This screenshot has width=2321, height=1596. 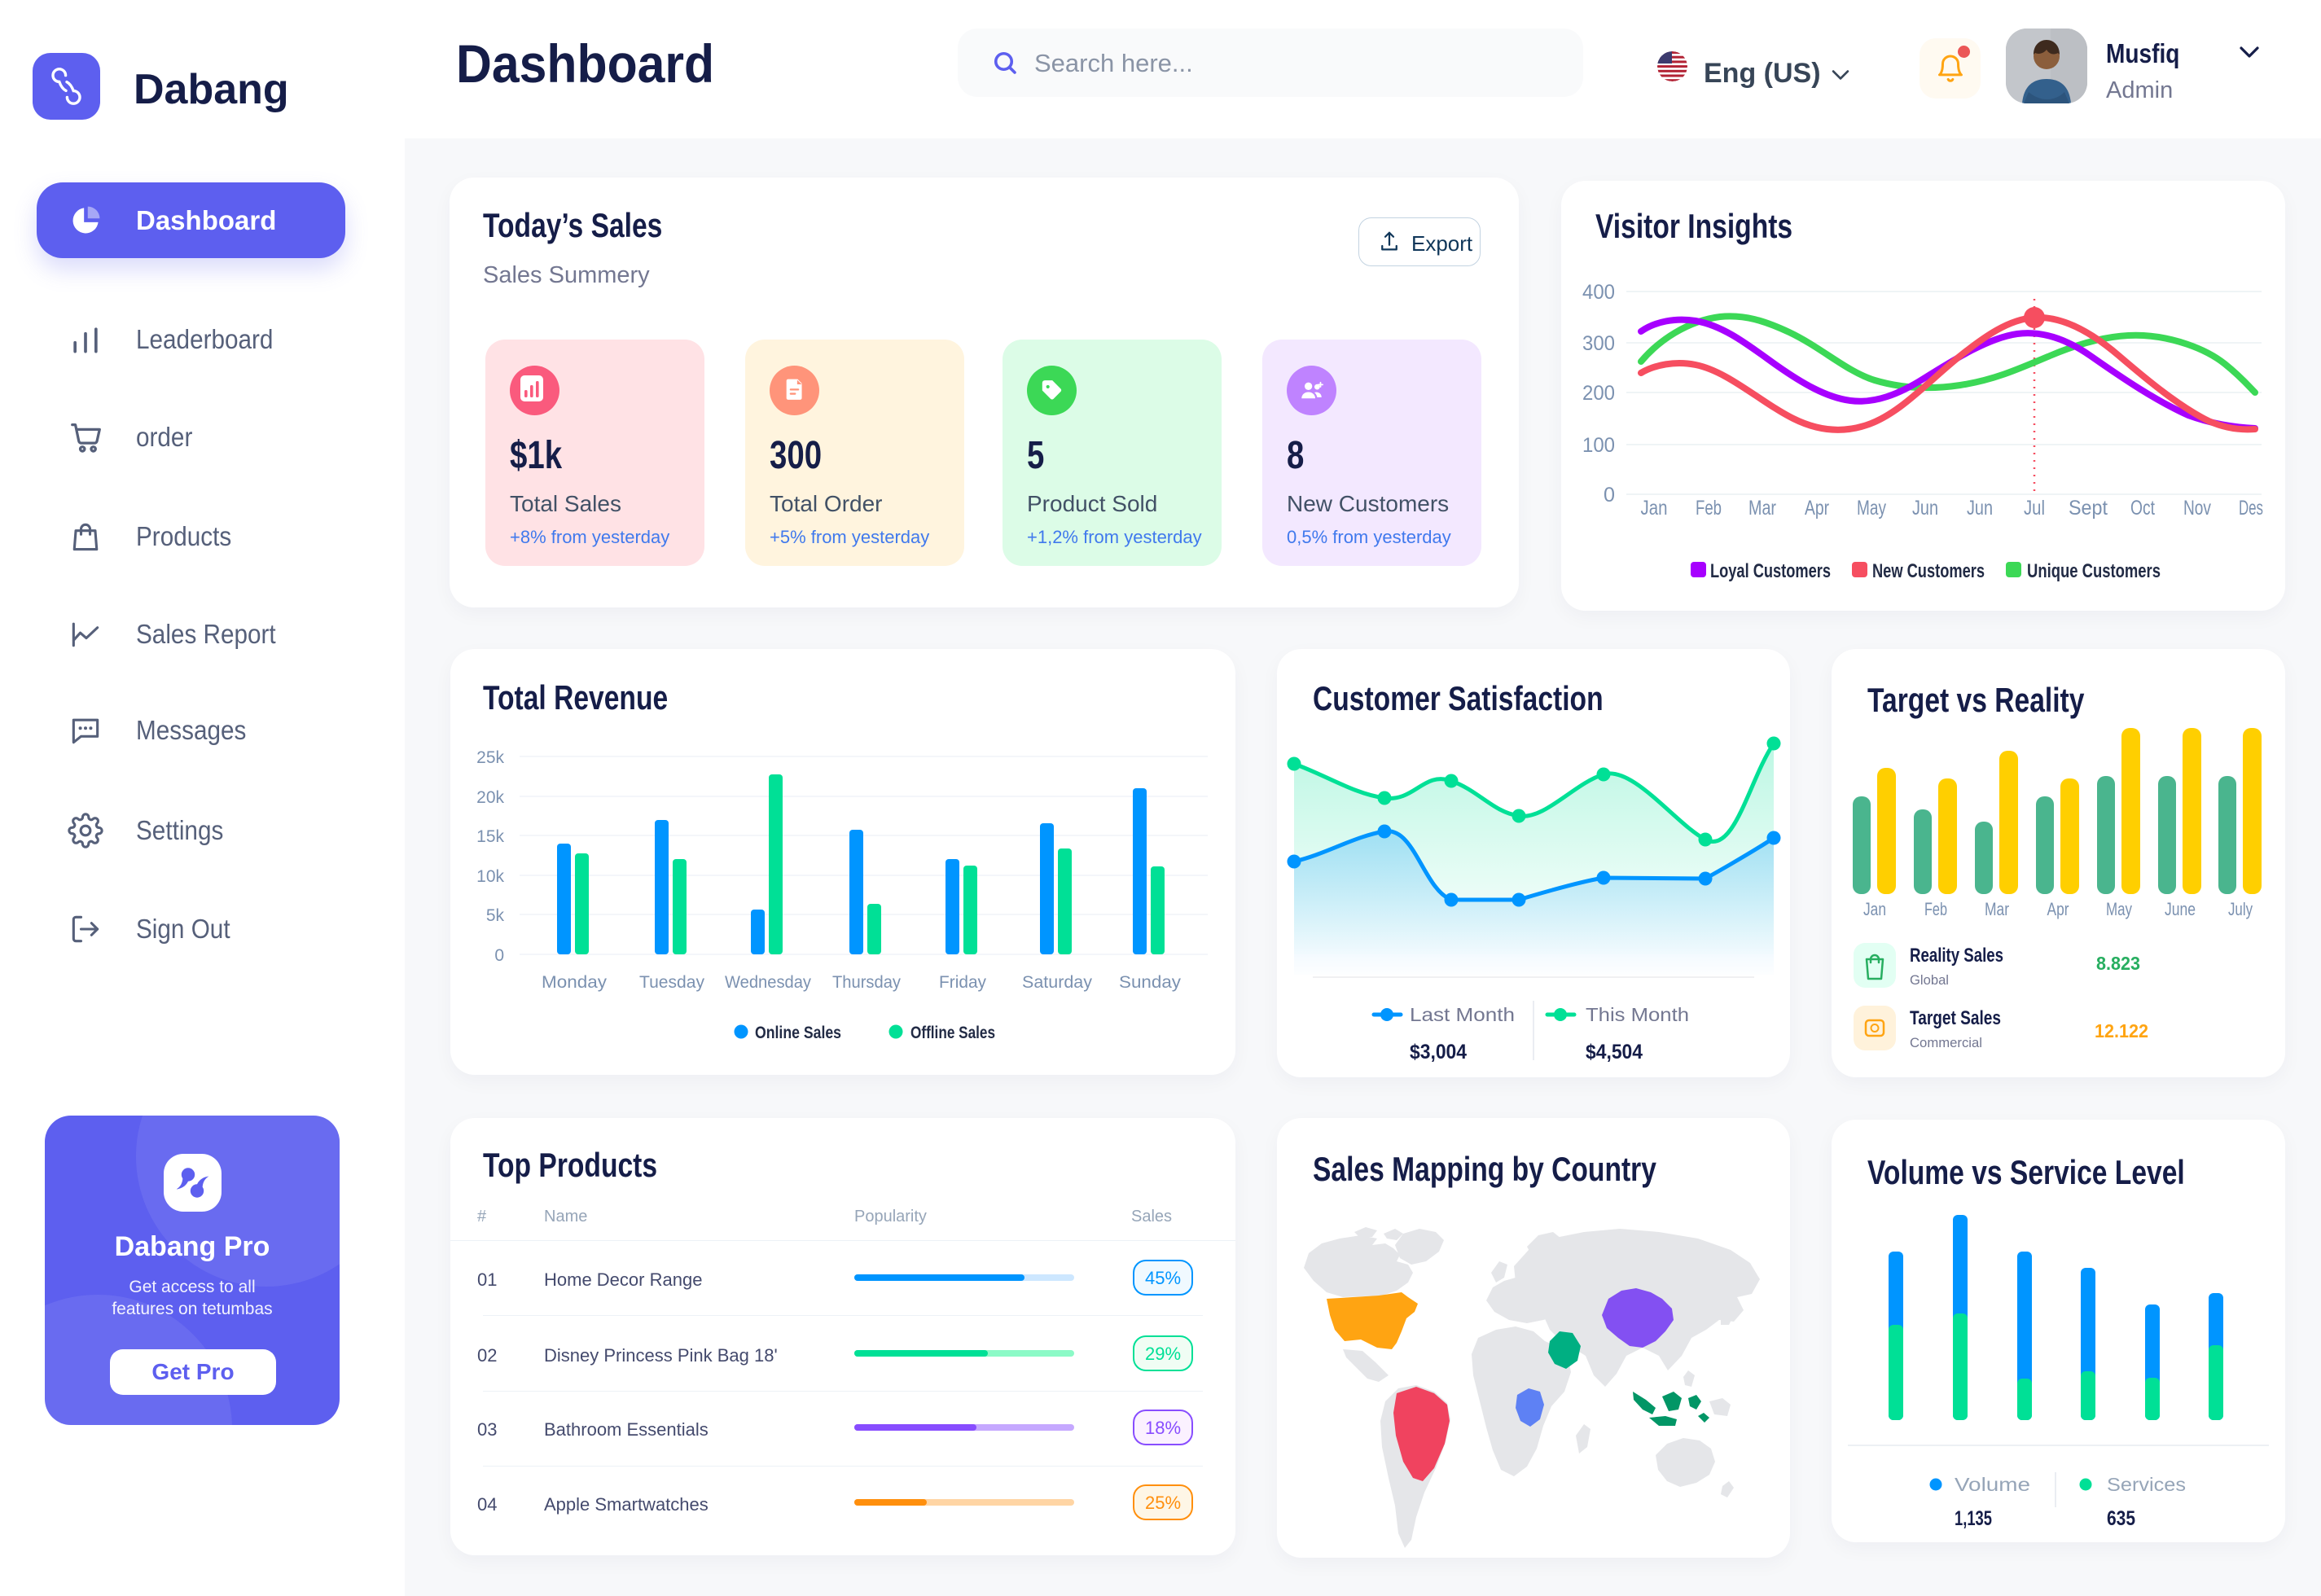 What do you see at coordinates (1955, 1018) in the screenshot?
I see `svg-text: Target Sales` at bounding box center [1955, 1018].